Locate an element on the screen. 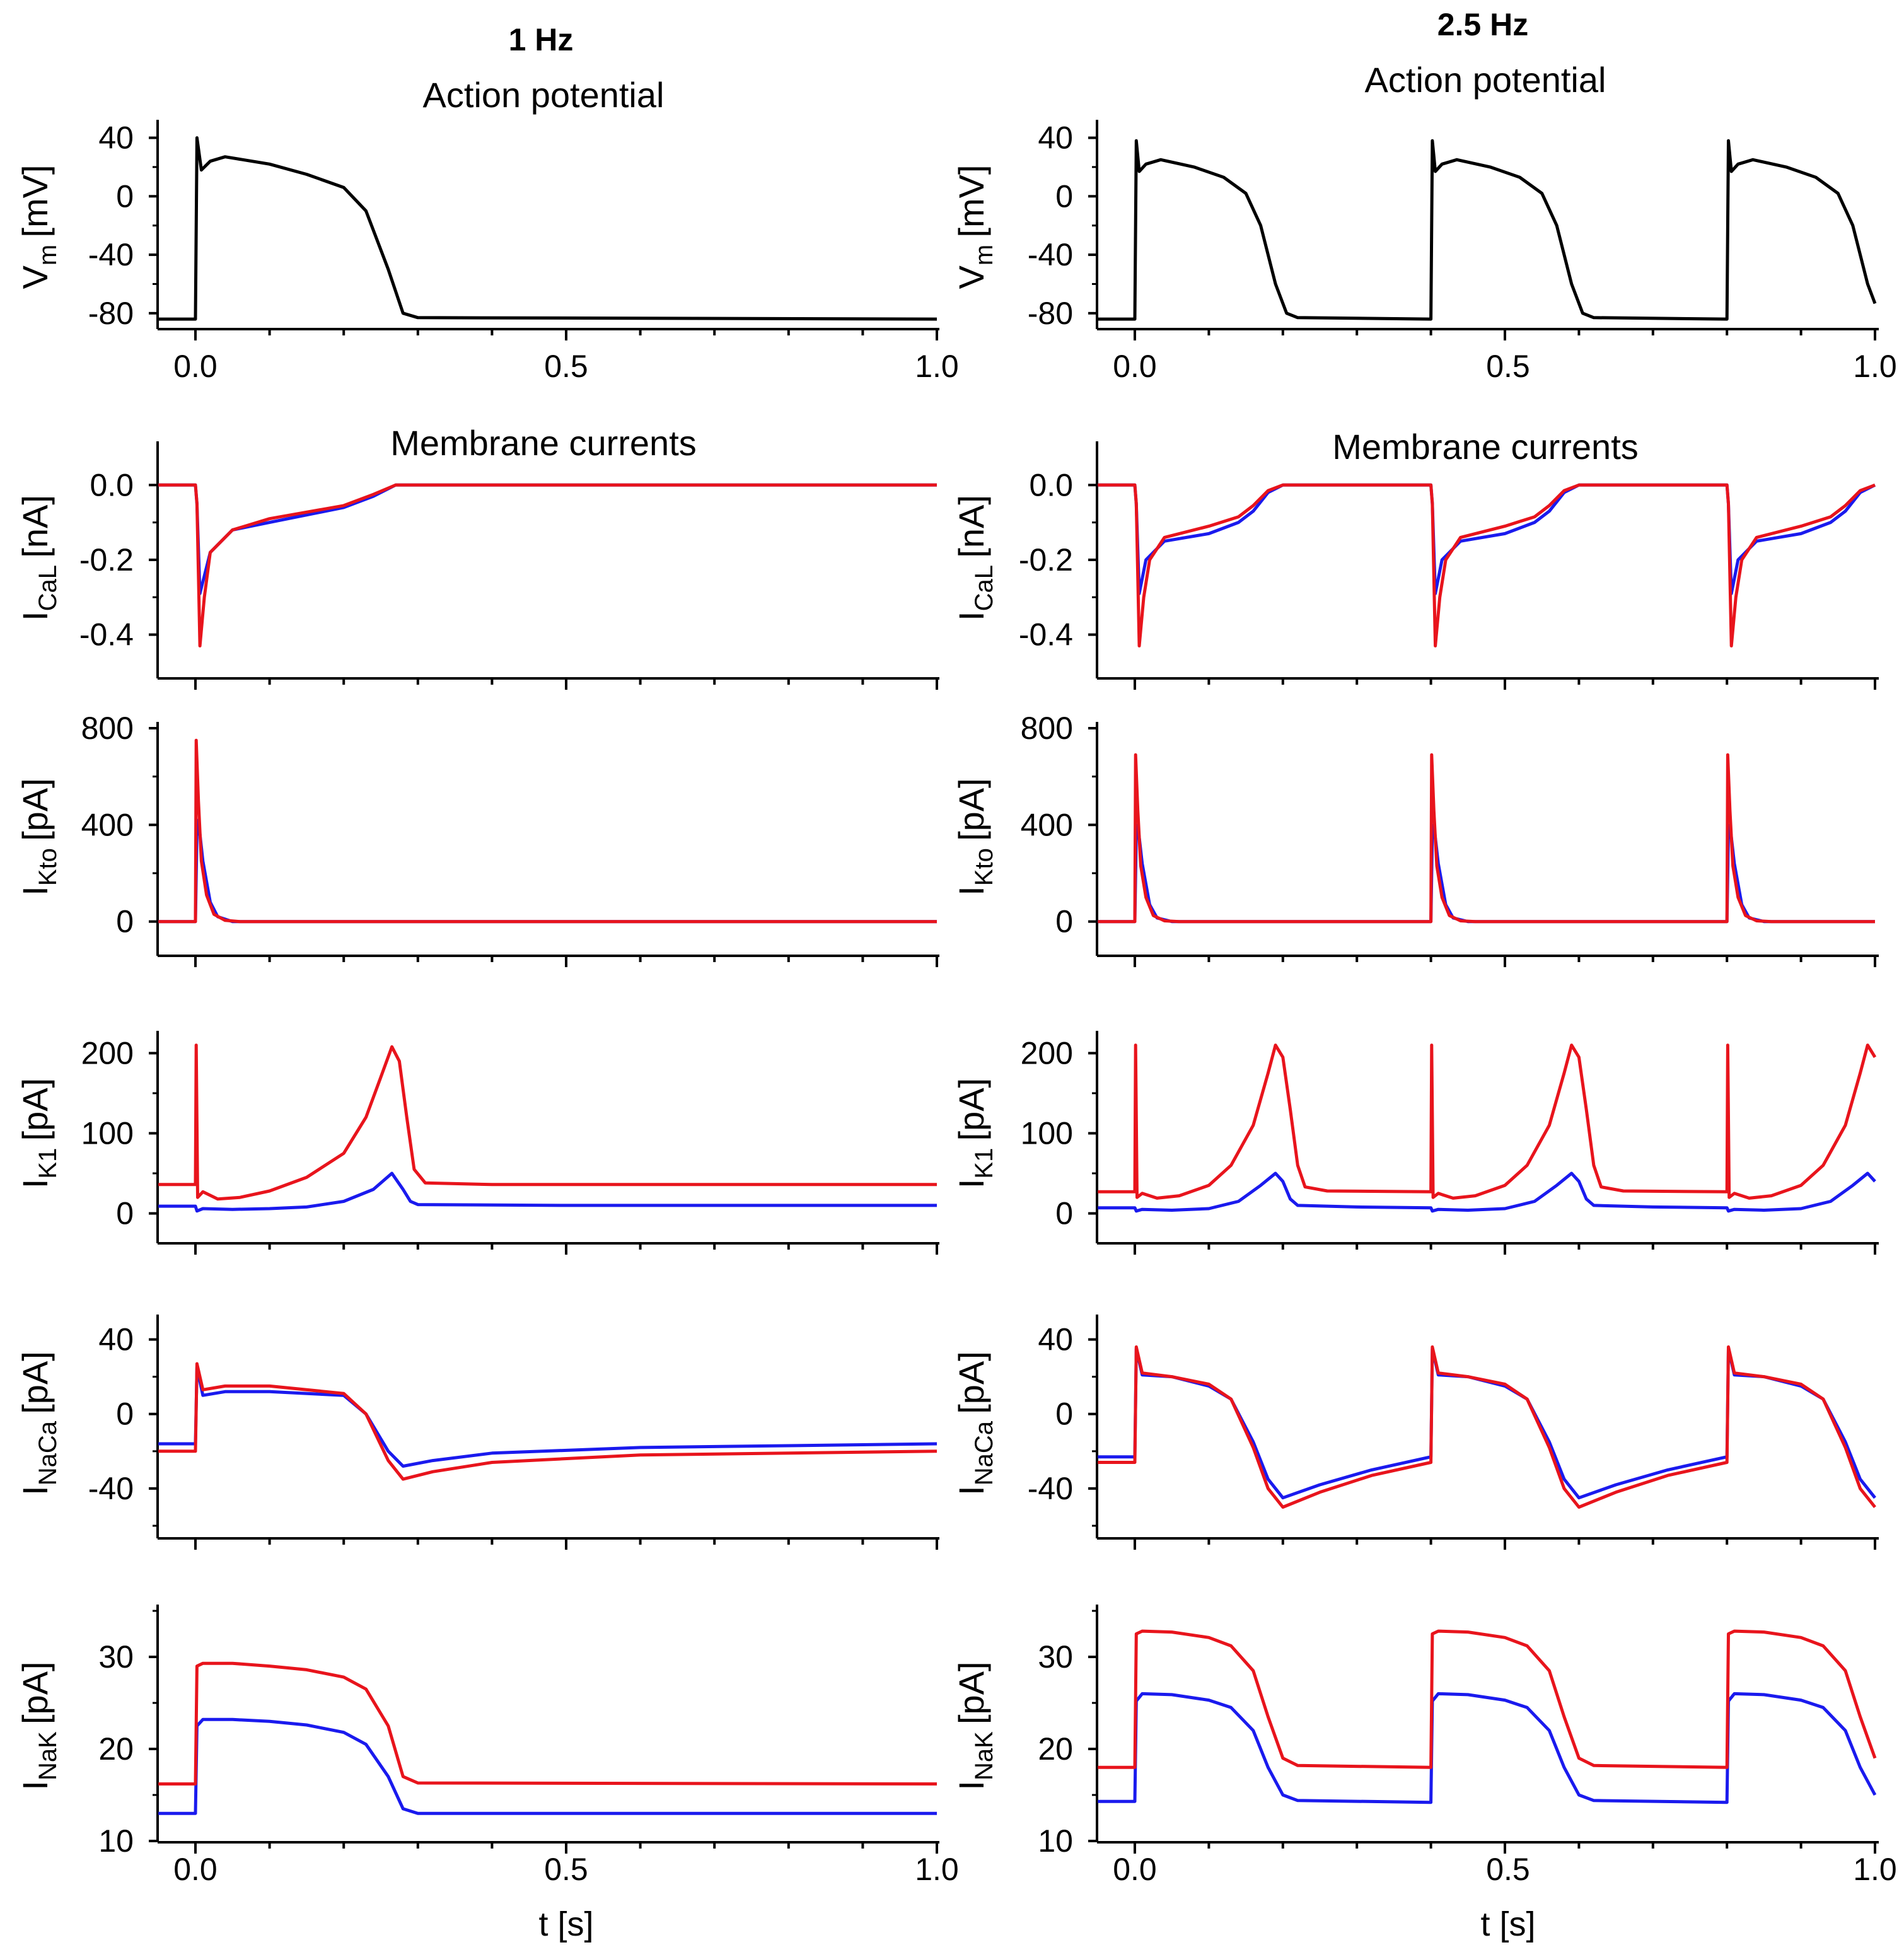  ikto-panel-col2: 800 400 0 IKto [pA] is located at coordinates (1415, 839).